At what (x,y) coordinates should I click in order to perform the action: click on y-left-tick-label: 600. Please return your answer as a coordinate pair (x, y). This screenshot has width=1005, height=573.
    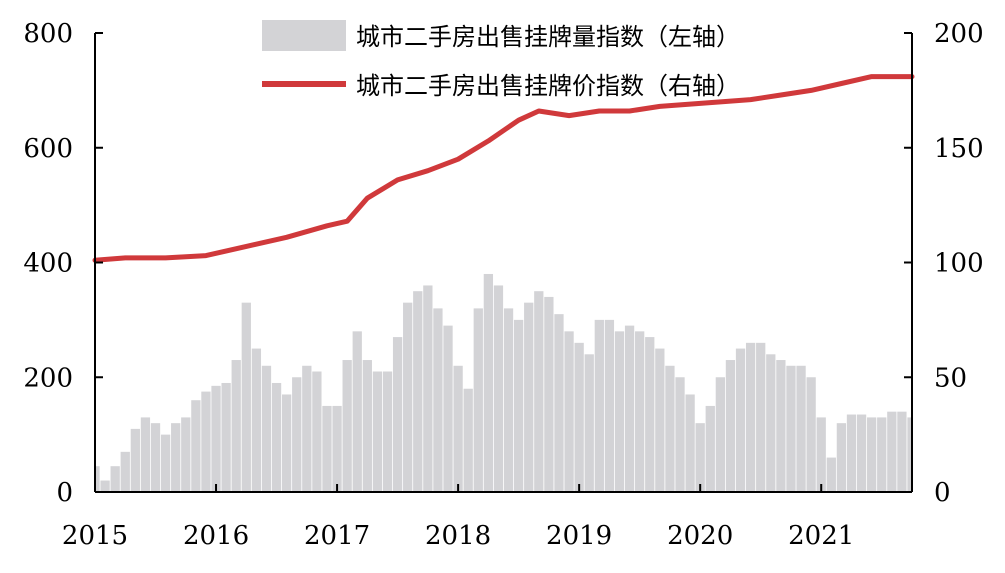
    Looking at the image, I should click on (48, 149).